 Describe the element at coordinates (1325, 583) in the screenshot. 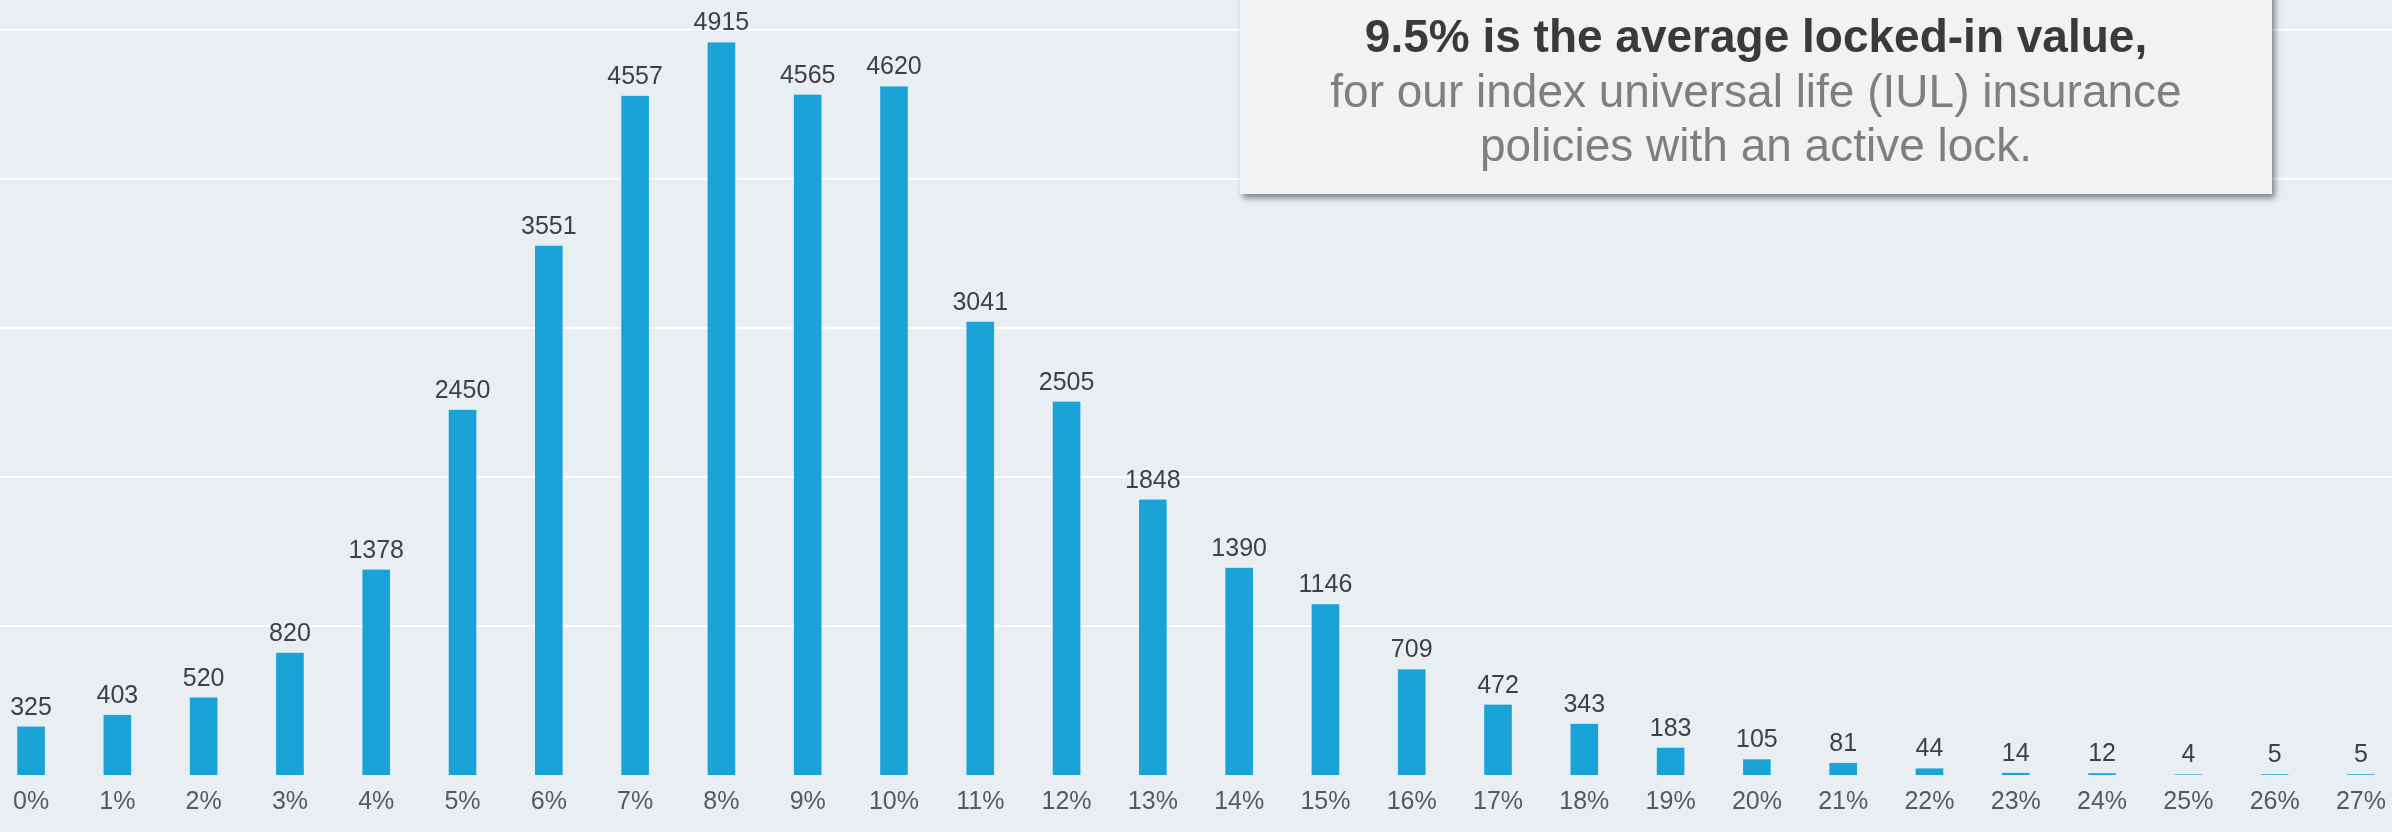

I see `data-label: 1146` at that location.